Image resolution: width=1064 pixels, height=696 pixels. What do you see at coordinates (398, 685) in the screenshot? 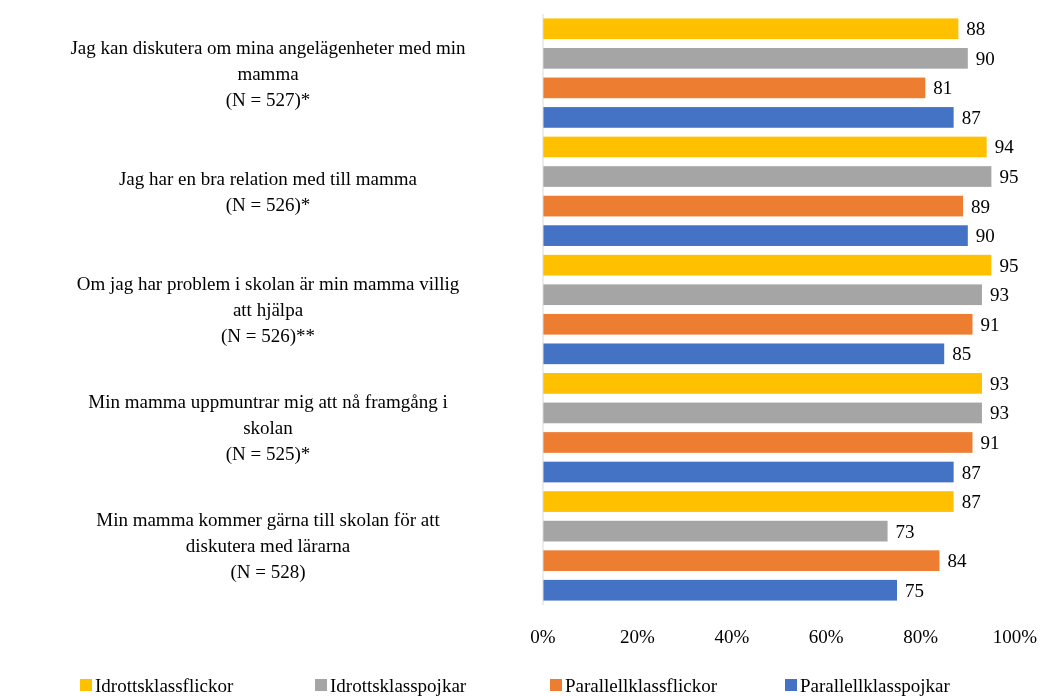
I see `legend-label: Idrottsklasspojkar` at bounding box center [398, 685].